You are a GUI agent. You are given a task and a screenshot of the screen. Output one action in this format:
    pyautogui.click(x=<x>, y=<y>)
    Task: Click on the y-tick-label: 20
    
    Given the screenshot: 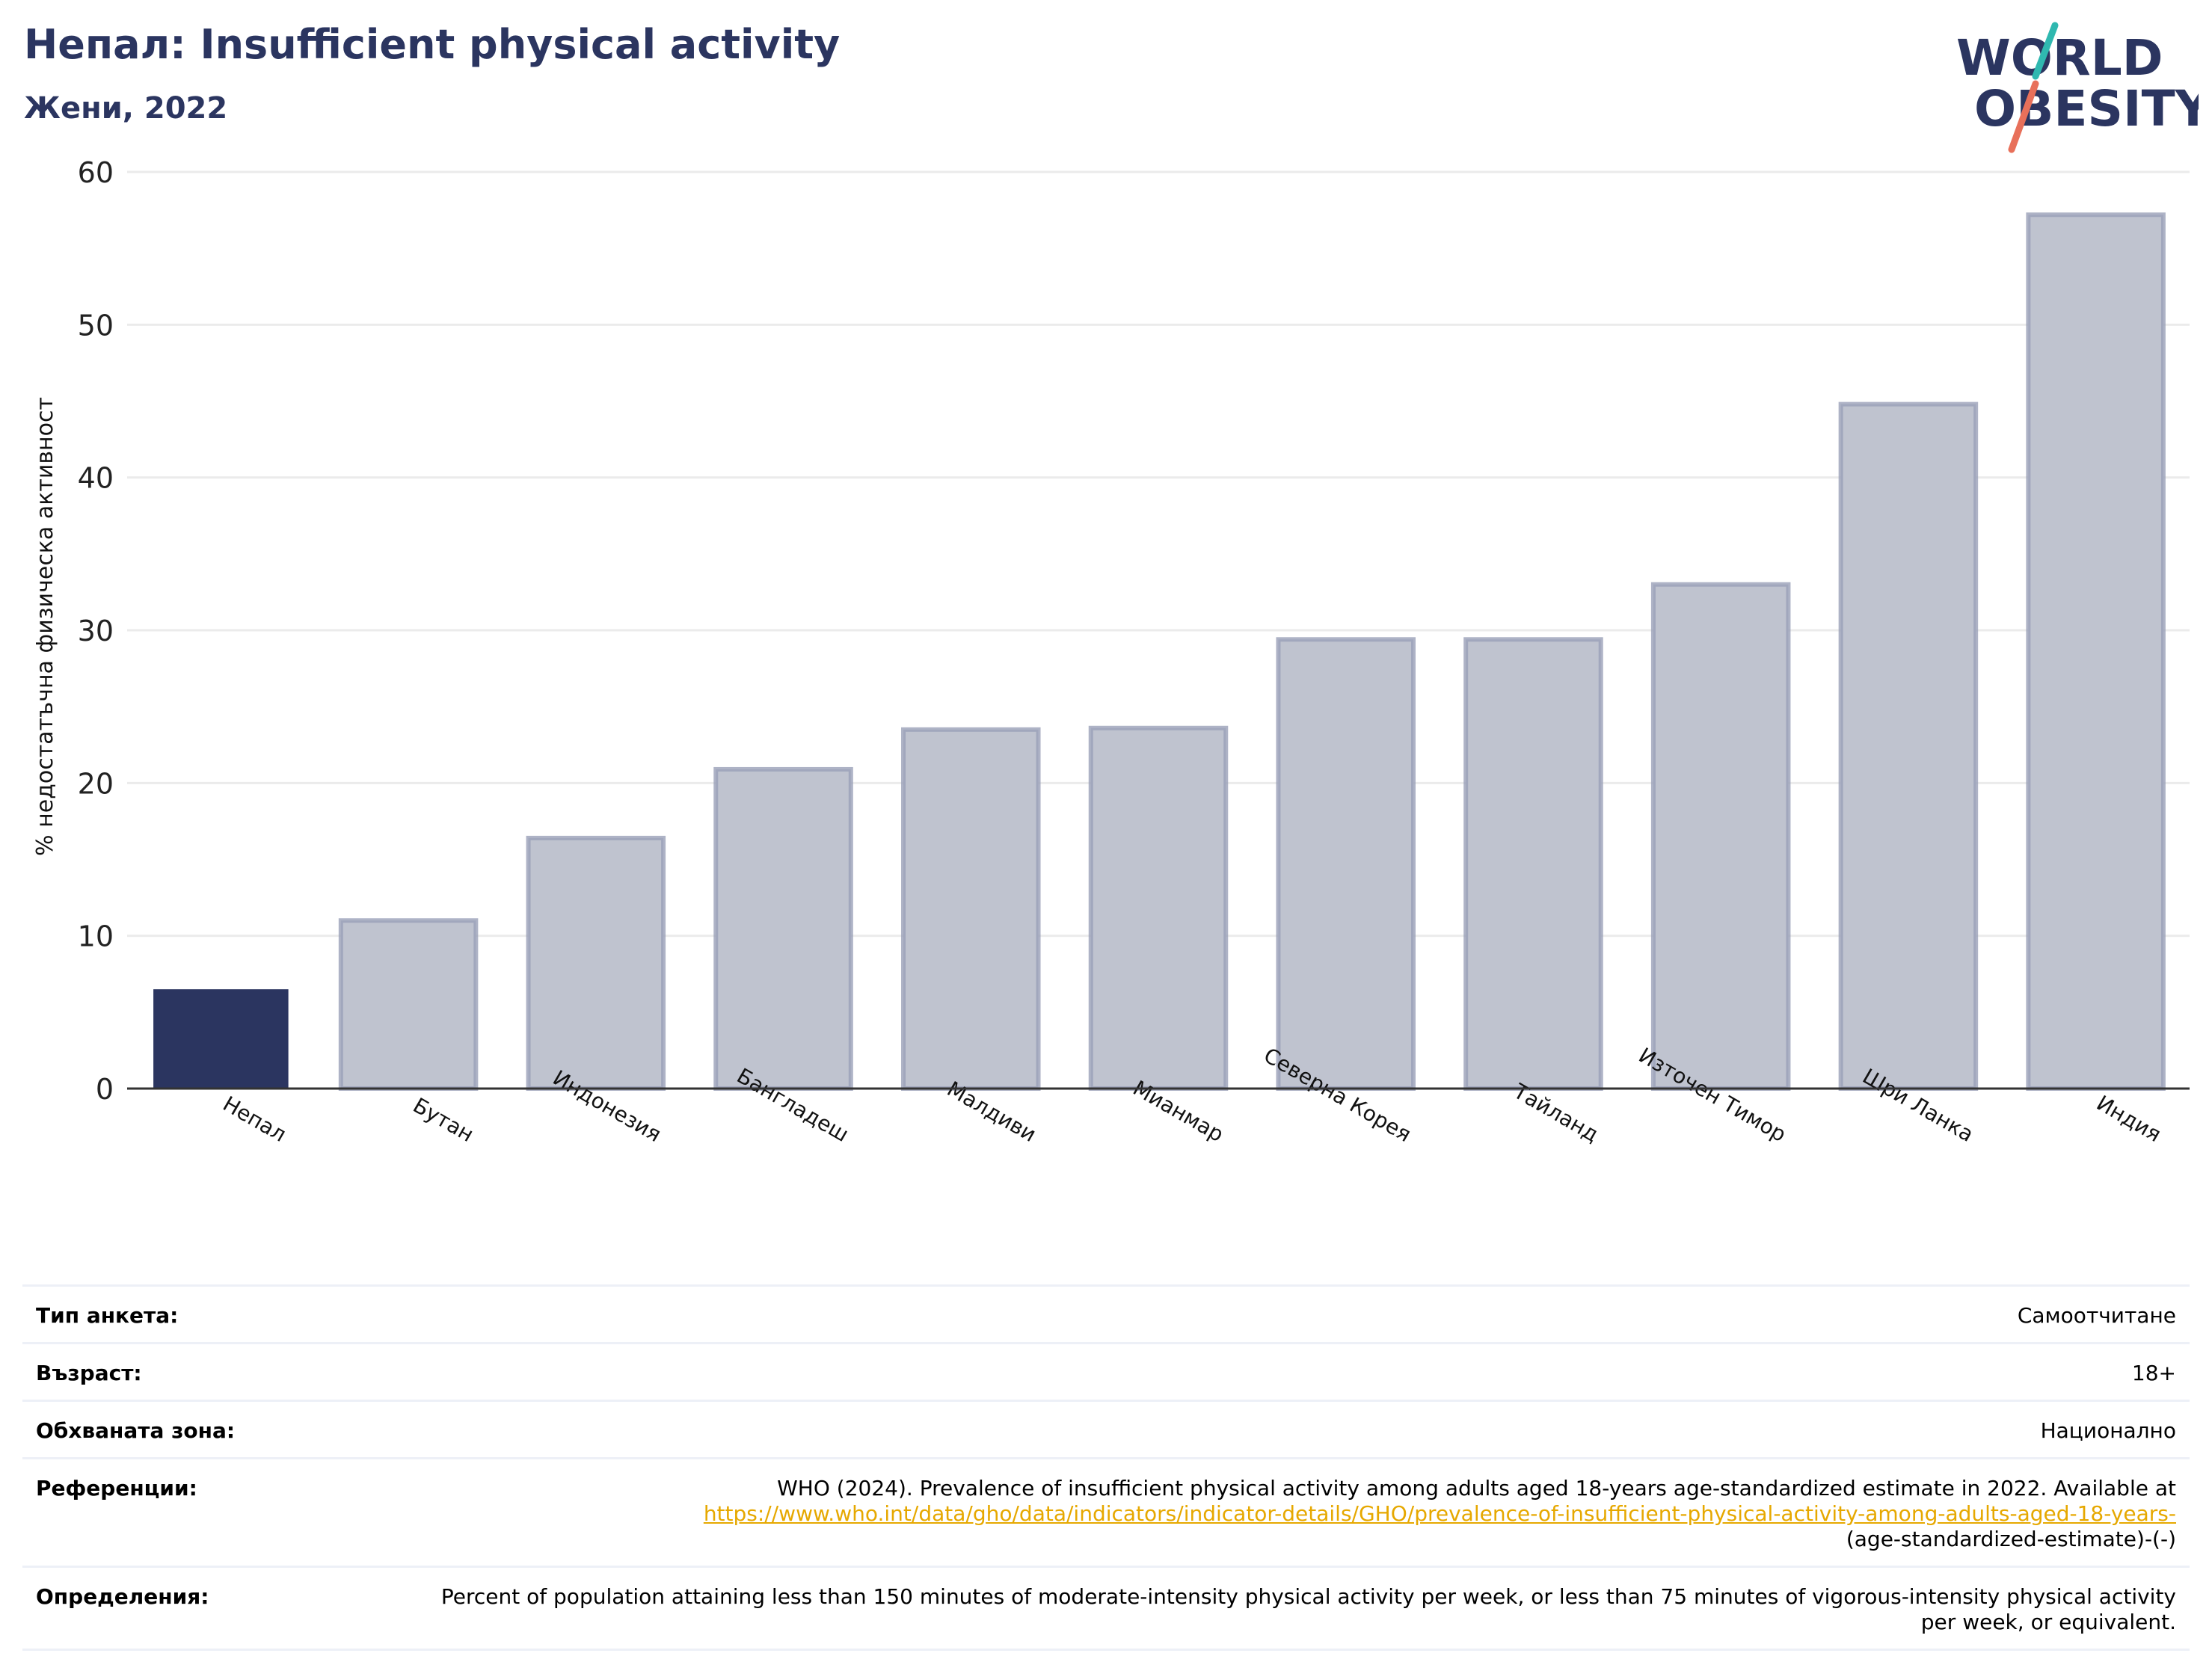 What is the action you would take?
    pyautogui.click(x=96, y=783)
    